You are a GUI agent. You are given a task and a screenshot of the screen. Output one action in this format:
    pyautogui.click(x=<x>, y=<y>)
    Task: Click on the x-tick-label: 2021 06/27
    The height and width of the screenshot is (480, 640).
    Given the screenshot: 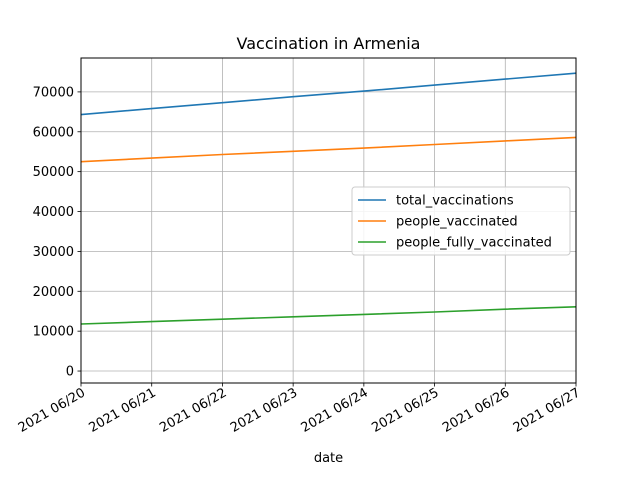 What is the action you would take?
    pyautogui.click(x=547, y=410)
    